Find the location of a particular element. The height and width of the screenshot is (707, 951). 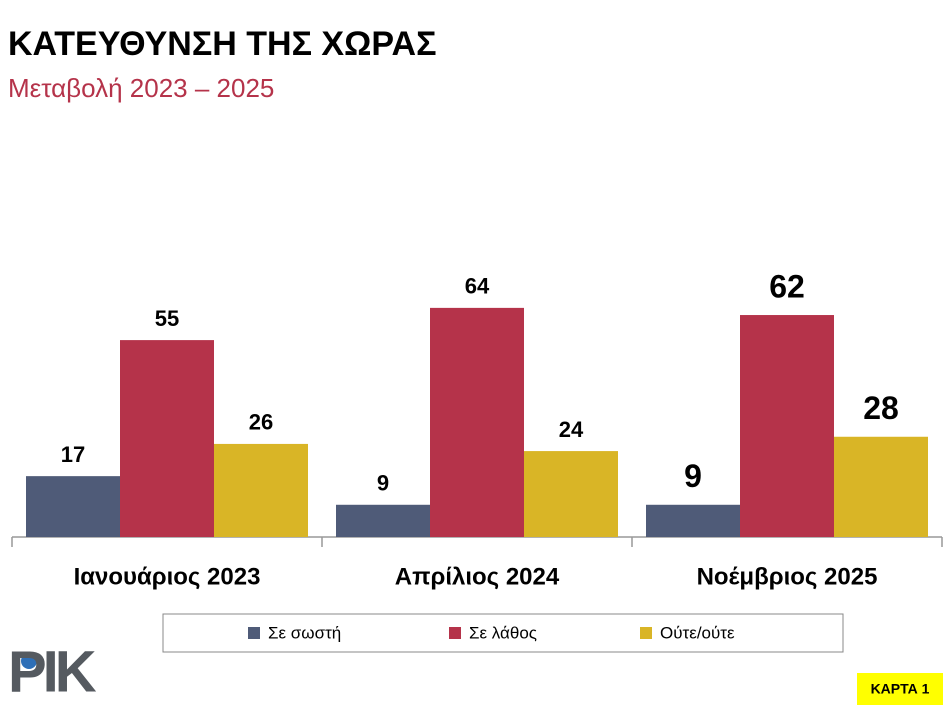

badge: ΚΑΡΤΑ 1 is located at coordinates (900, 689).